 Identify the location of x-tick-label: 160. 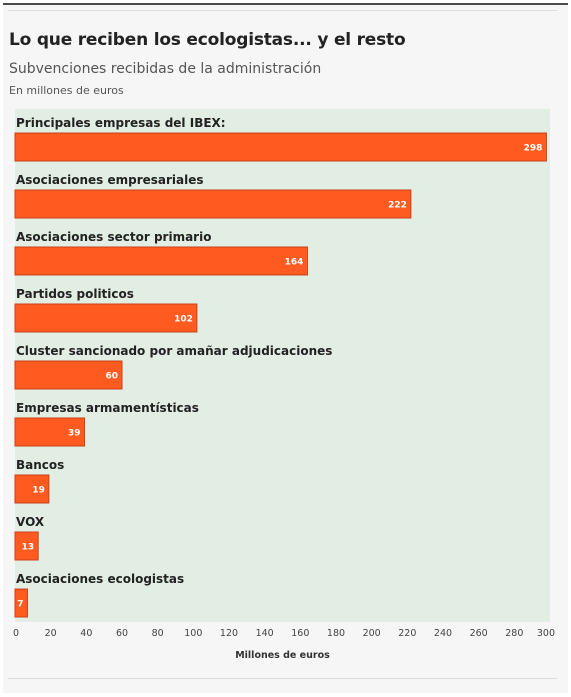
(300, 633).